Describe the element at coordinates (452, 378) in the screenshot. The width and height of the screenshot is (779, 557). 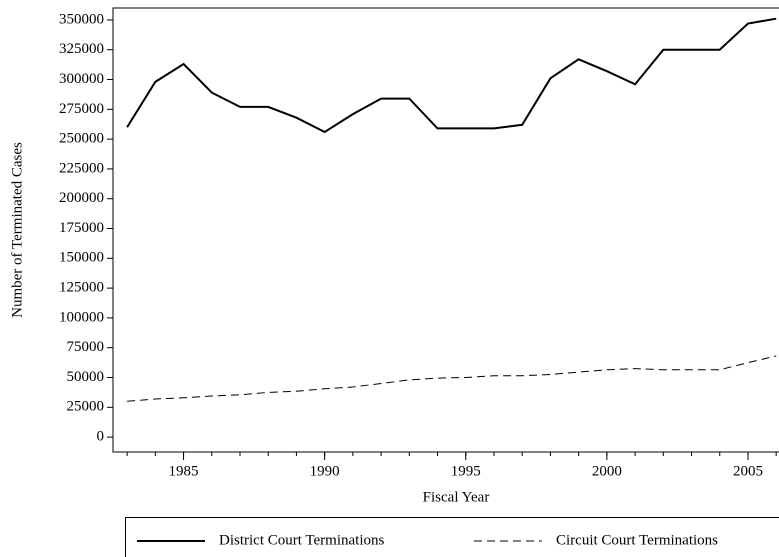
I see `series-line` at that location.